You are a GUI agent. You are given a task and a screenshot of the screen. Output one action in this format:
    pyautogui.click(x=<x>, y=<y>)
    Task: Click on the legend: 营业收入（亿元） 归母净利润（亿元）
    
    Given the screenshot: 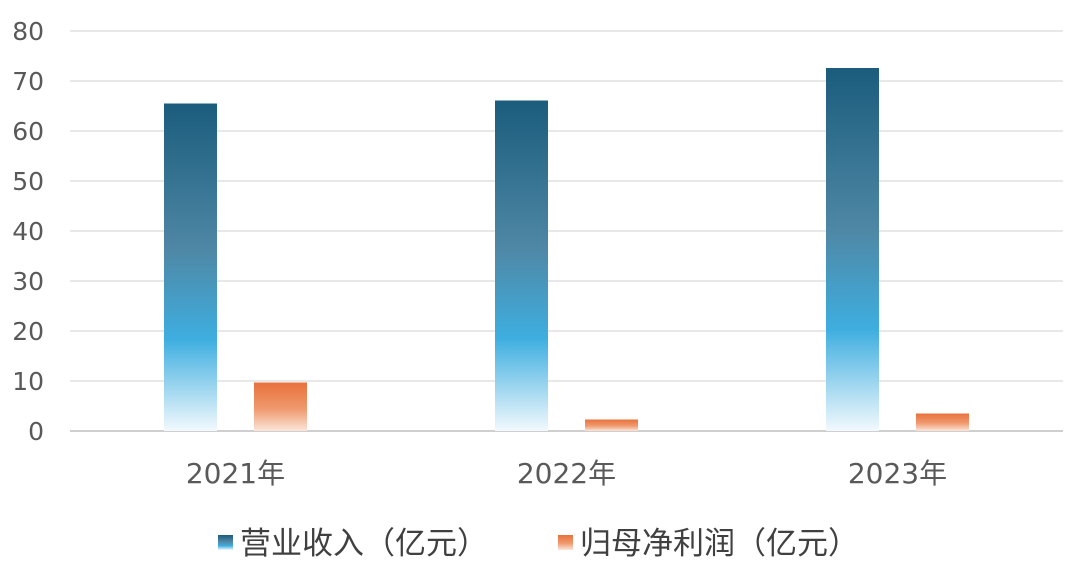 What is the action you would take?
    pyautogui.click(x=538, y=544)
    